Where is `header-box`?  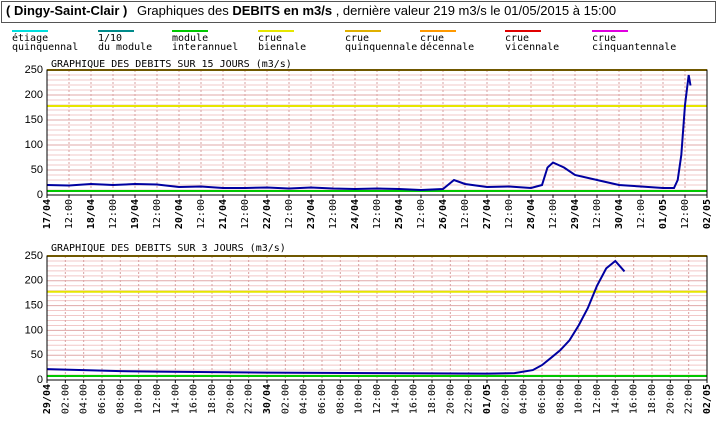 header-box is located at coordinates (358, 12).